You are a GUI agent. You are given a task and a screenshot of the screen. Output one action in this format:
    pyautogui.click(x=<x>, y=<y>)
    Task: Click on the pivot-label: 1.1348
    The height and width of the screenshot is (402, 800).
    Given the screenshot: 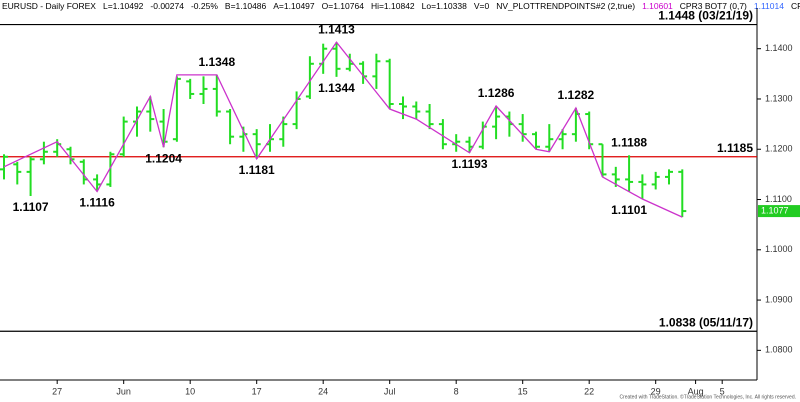 What is the action you would take?
    pyautogui.click(x=216, y=62)
    